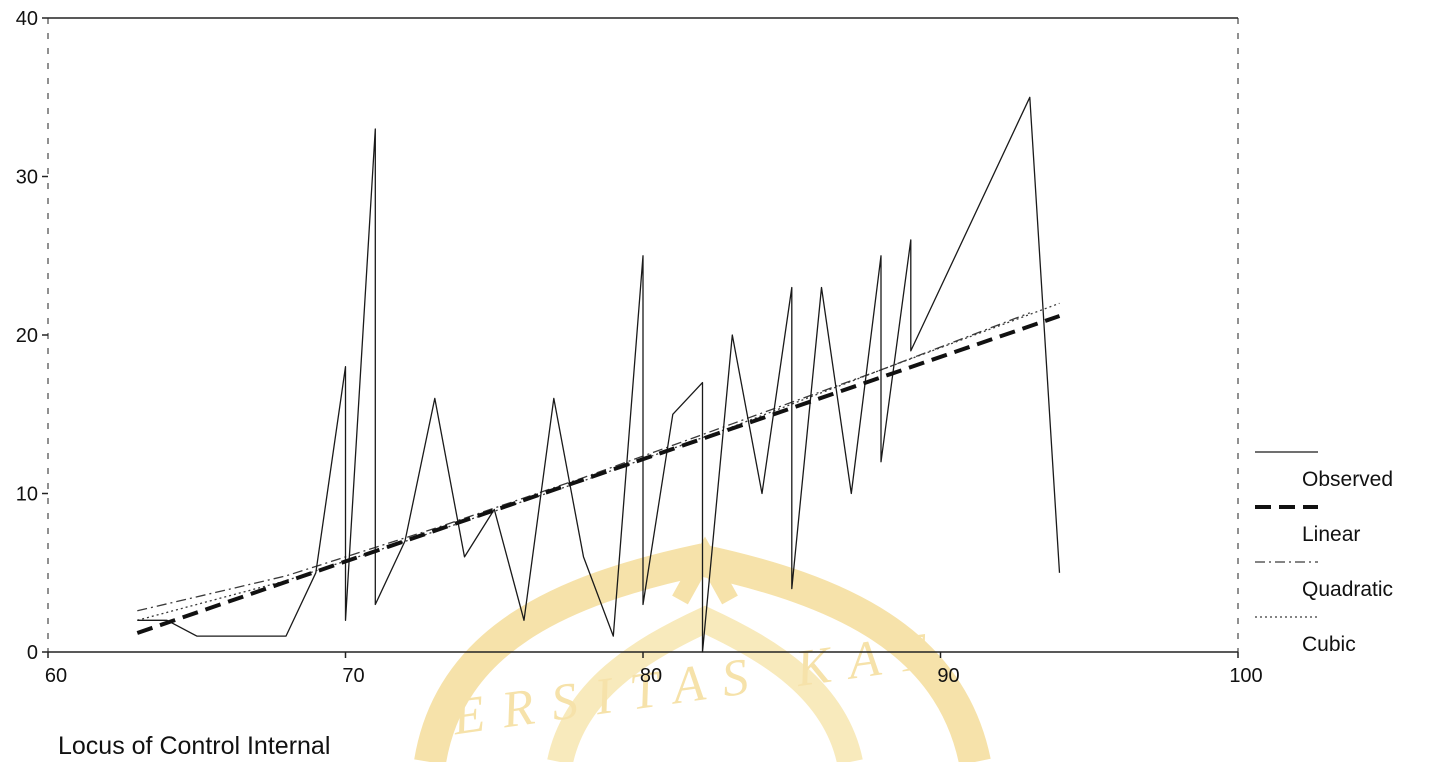 This screenshot has height=762, width=1437. What do you see at coordinates (705, 570) in the screenshot?
I see `watermark-seal-peak` at bounding box center [705, 570].